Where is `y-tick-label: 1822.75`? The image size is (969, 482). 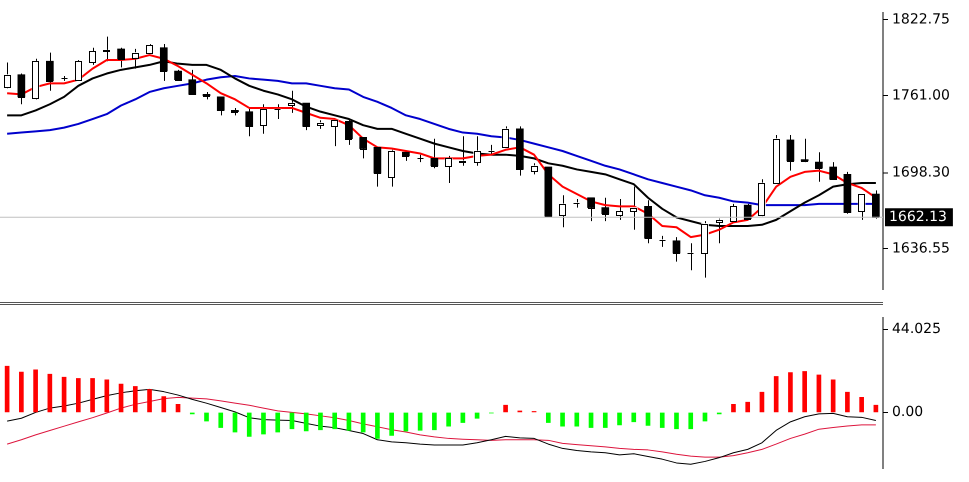 y-tick-label: 1822.75 is located at coordinates (921, 19).